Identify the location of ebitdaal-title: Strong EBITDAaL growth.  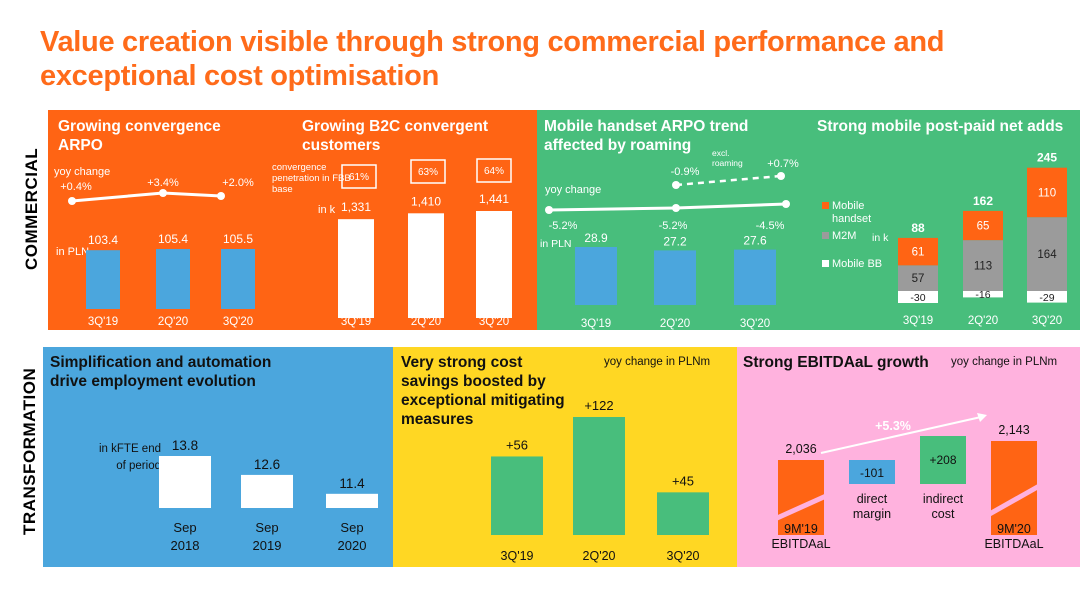
(836, 362).